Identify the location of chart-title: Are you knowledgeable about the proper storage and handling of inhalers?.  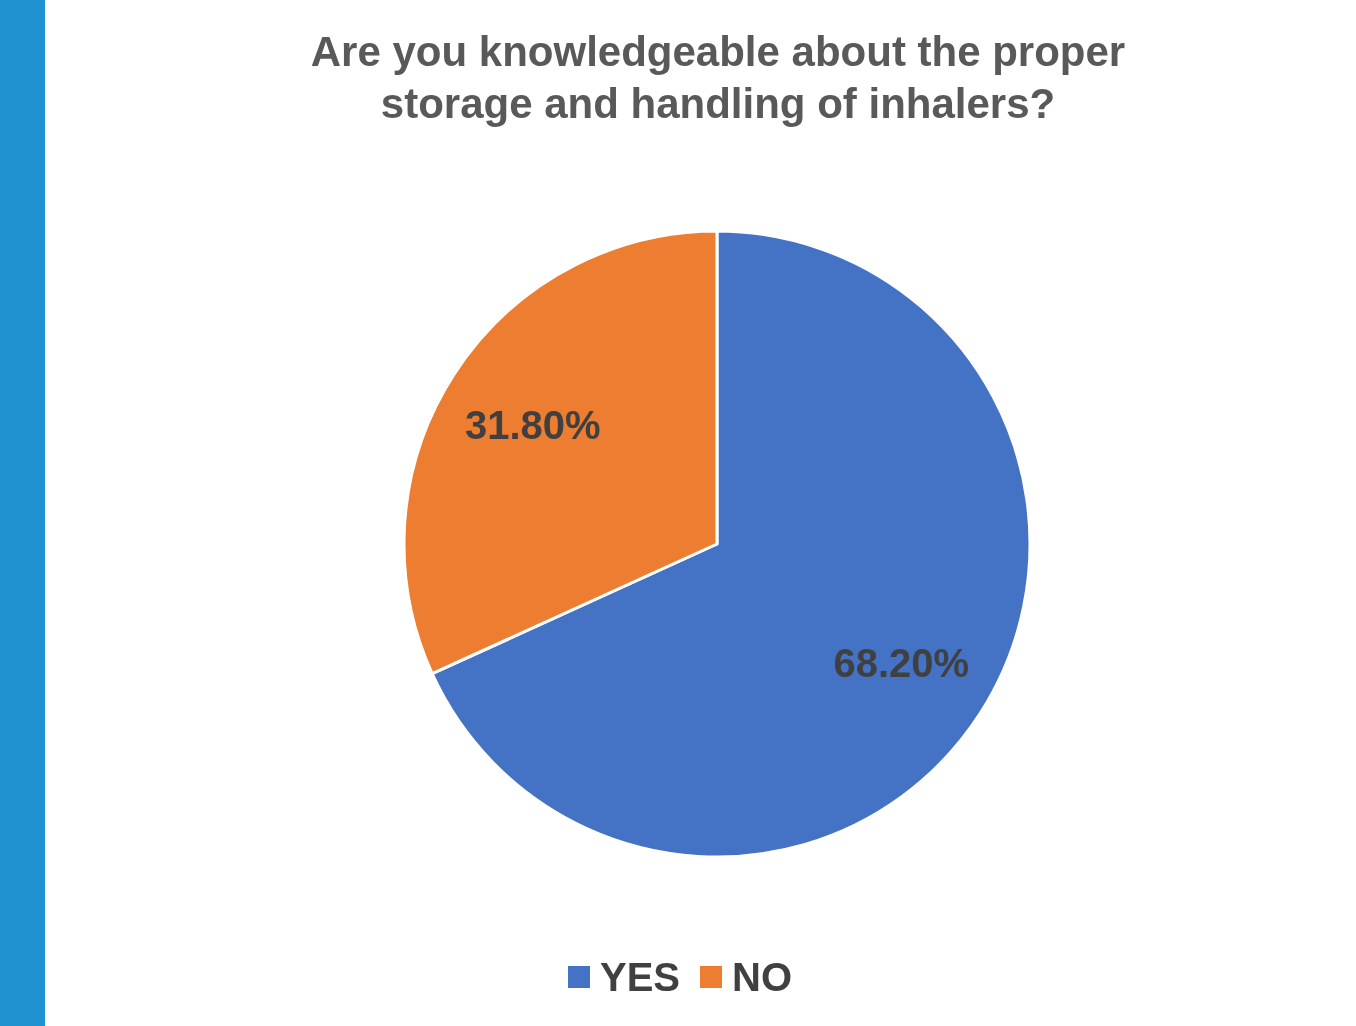
(718, 77).